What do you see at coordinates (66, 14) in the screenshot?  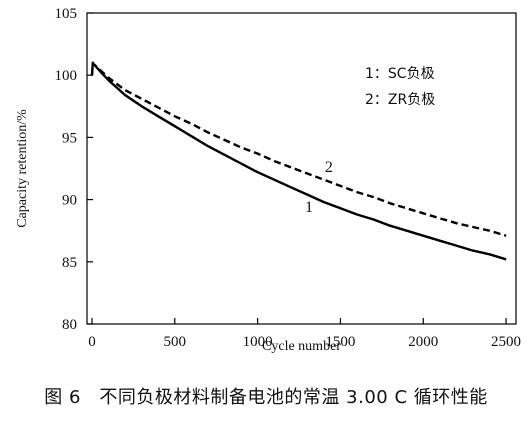 I see `y-tick-label: 105` at bounding box center [66, 14].